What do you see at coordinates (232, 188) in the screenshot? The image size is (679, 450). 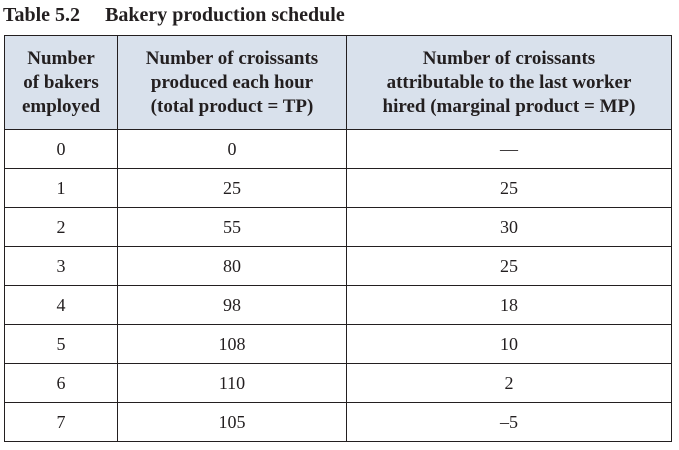 I see `cell-total-product: 25` at bounding box center [232, 188].